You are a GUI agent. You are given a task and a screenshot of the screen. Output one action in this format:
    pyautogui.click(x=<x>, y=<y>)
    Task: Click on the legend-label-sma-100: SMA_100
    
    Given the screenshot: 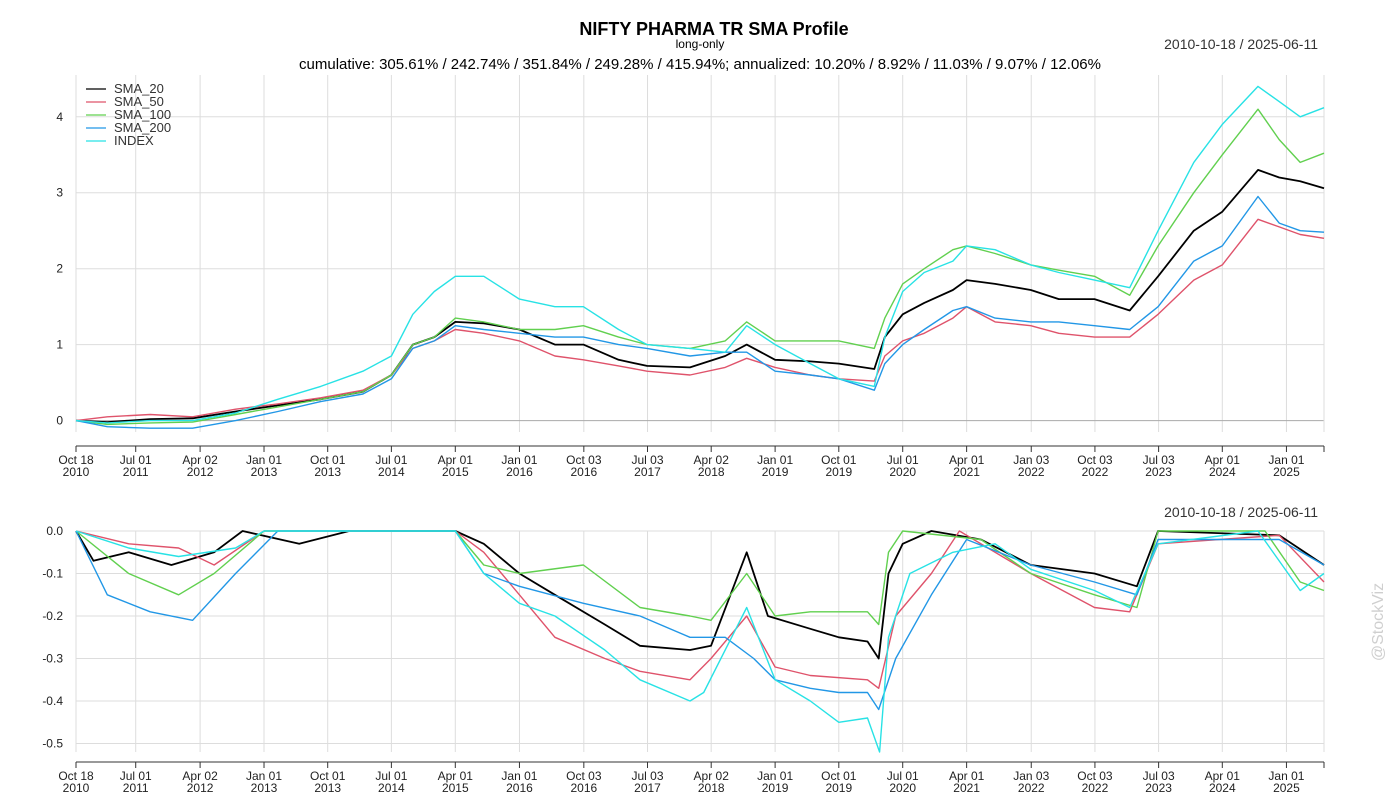 What is the action you would take?
    pyautogui.click(x=142, y=114)
    